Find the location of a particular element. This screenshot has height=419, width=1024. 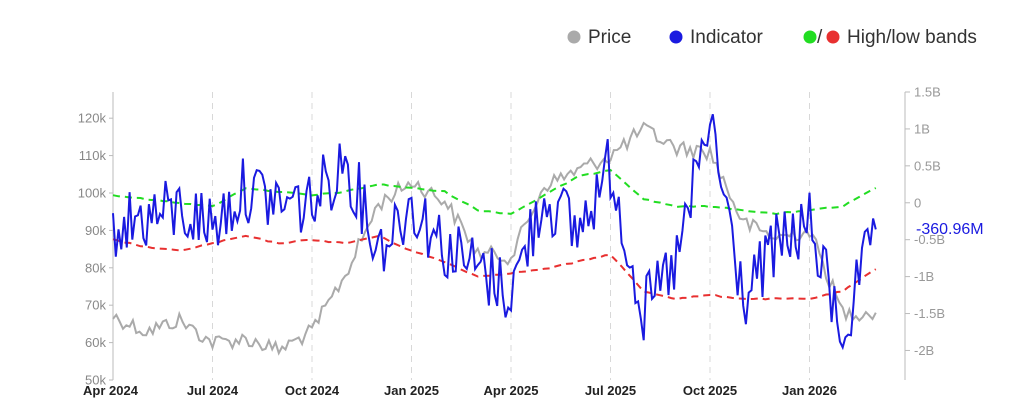

x-tick-label: Apr 2024 is located at coordinates (111, 390).